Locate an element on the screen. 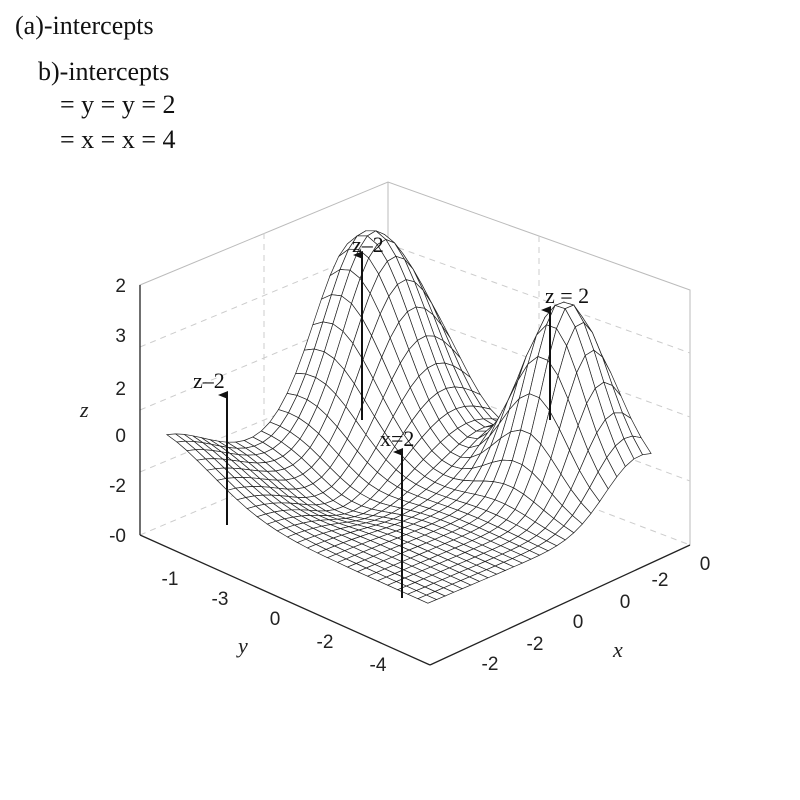 Image resolution: width=800 pixels, height=800 pixels. header-line: (a)-intercepts is located at coordinates (84, 25).